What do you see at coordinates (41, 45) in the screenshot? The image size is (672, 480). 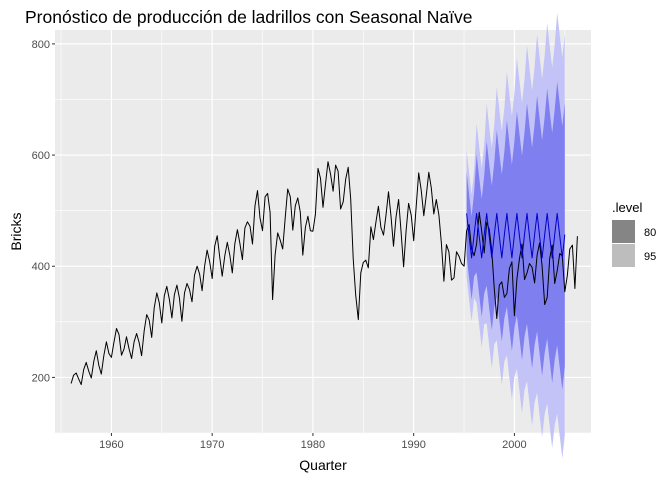 I see `y-tick-label: 800` at bounding box center [41, 45].